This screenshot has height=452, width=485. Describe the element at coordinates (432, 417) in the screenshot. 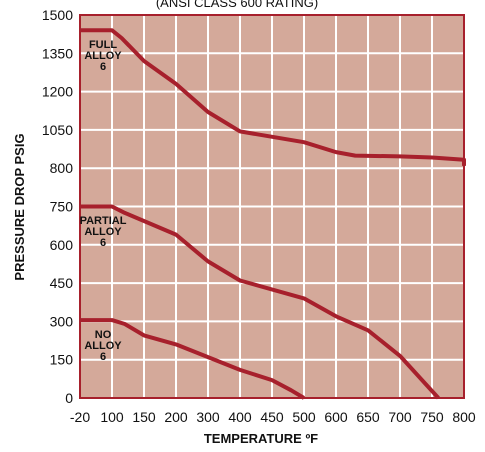

I see `x-tick-label: 750` at that location.